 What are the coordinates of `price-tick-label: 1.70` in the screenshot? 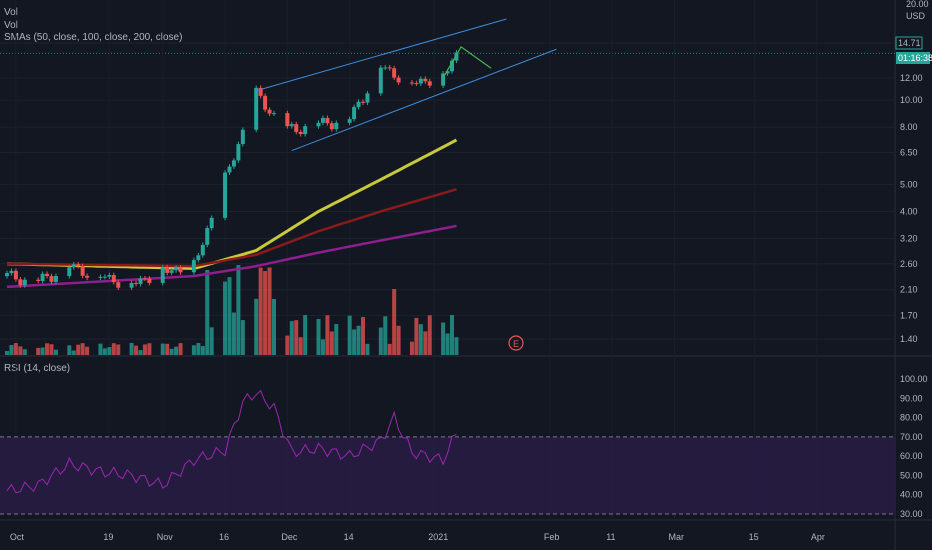 It's located at (909, 315).